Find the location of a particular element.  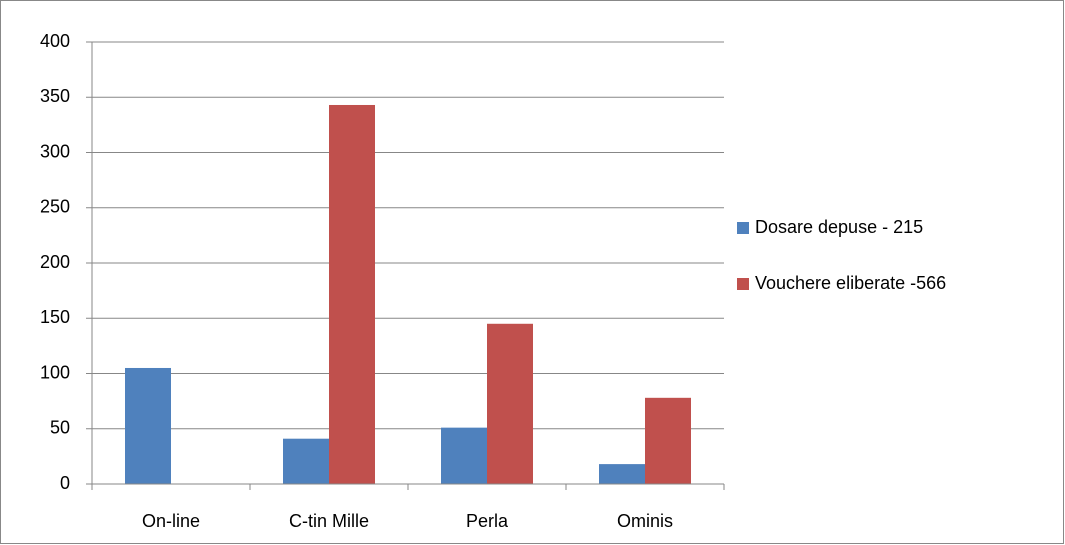

y-tick-label: 150 is located at coordinates (55, 317).